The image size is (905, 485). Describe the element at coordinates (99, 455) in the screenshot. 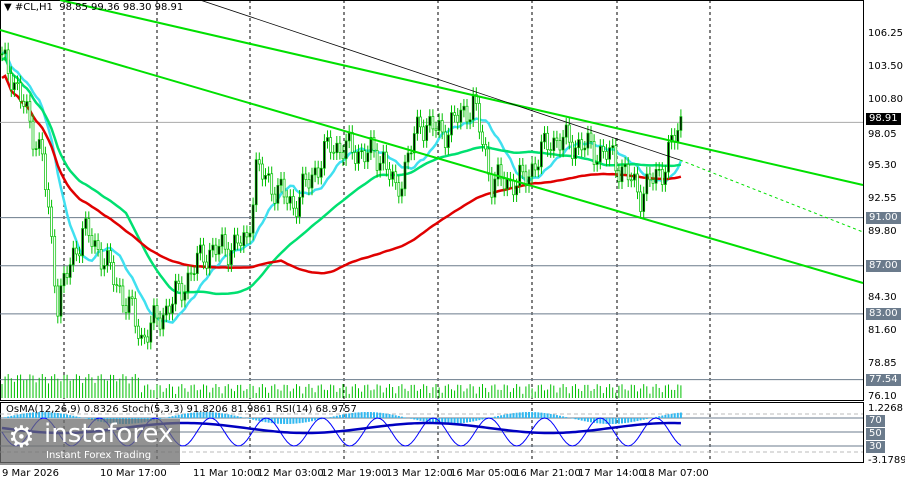

I see `logo-tagline: Instant Forex Trading` at that location.